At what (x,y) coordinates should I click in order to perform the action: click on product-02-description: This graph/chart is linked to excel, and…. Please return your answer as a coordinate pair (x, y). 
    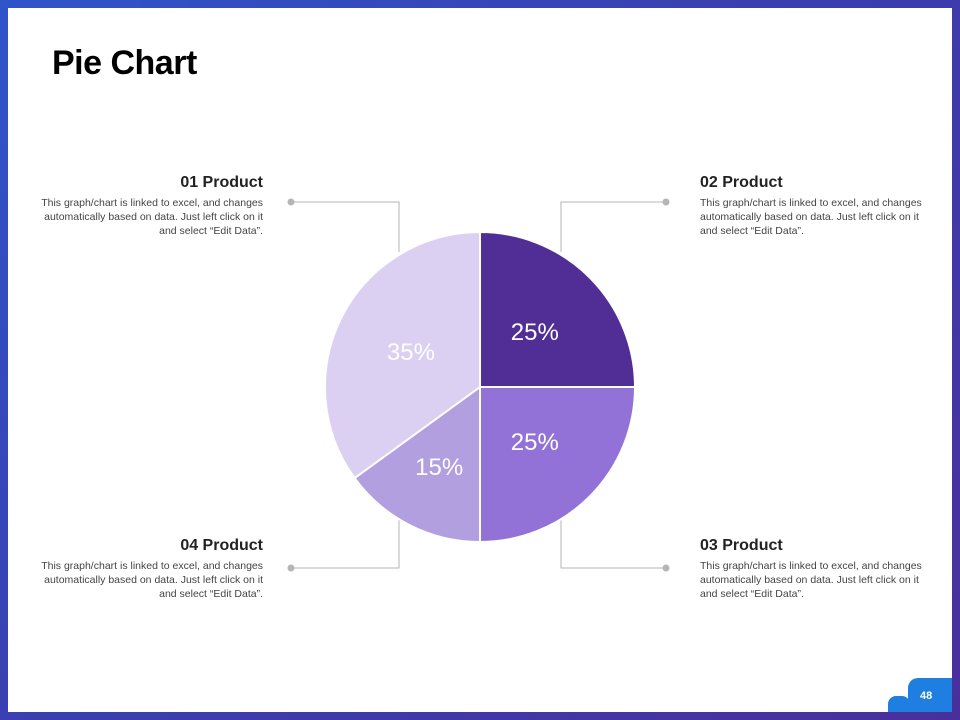
    Looking at the image, I should click on (811, 217).